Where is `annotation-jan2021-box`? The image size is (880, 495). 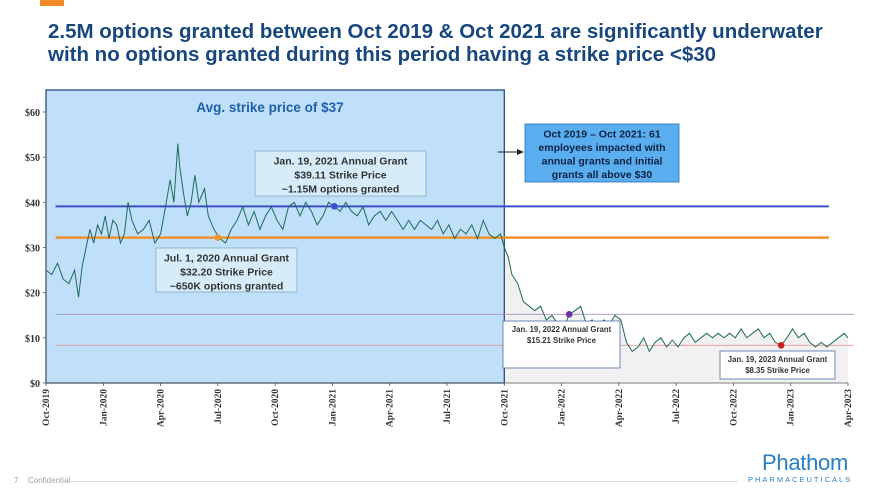 annotation-jan2021-box is located at coordinates (340, 173).